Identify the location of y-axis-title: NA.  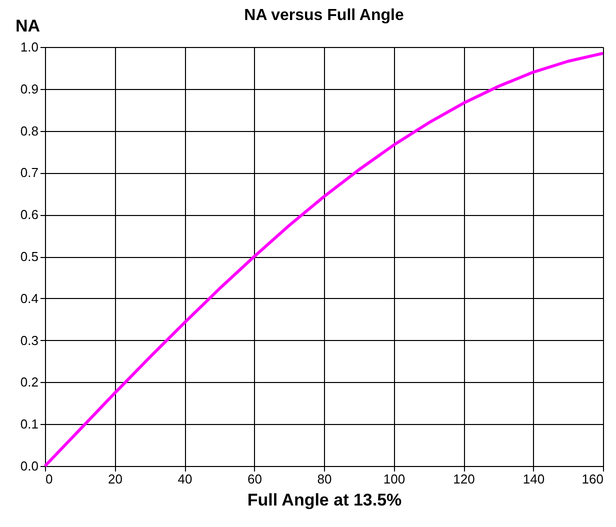
(28, 26).